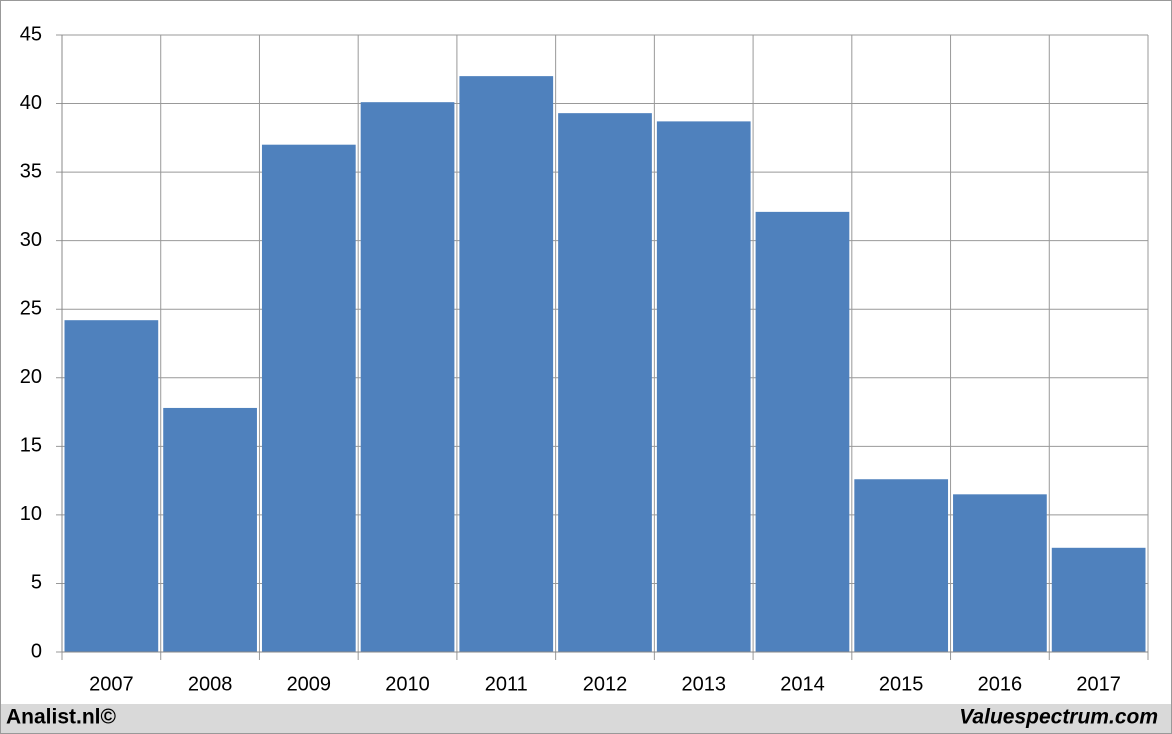  I want to click on x-tick-label: 2017, so click(1098, 684).